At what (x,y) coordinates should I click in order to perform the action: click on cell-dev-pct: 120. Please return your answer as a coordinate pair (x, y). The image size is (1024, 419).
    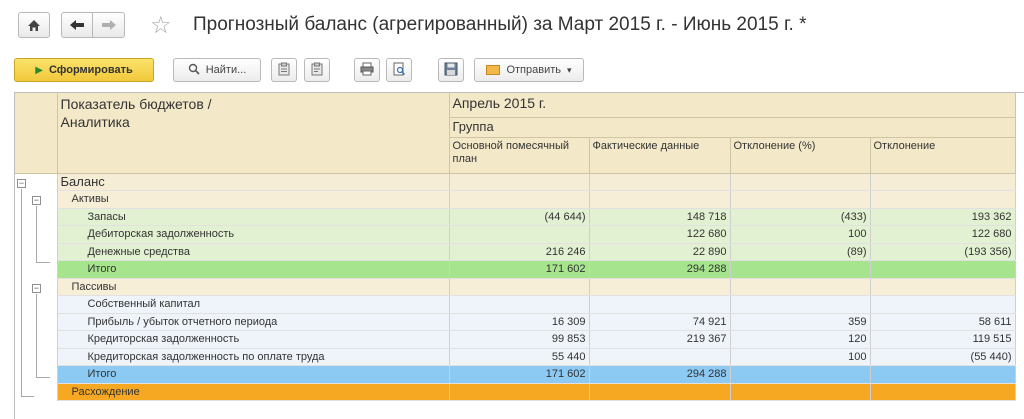
    Looking at the image, I should click on (800, 339).